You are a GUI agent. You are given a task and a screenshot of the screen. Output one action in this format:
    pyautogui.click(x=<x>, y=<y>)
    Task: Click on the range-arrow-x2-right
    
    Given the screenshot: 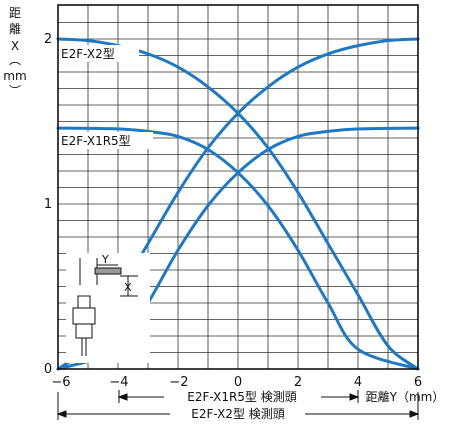 What is the action you would take?
    pyautogui.click(x=414, y=414)
    